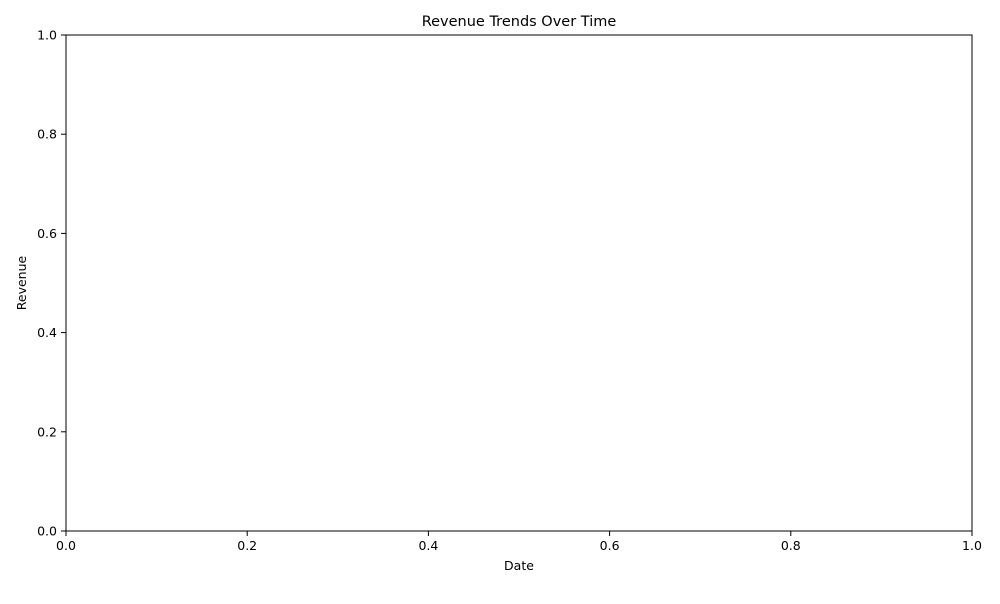 This screenshot has height=604, width=1000. What do you see at coordinates (610, 545) in the screenshot?
I see `x-tick-label: 0.6` at bounding box center [610, 545].